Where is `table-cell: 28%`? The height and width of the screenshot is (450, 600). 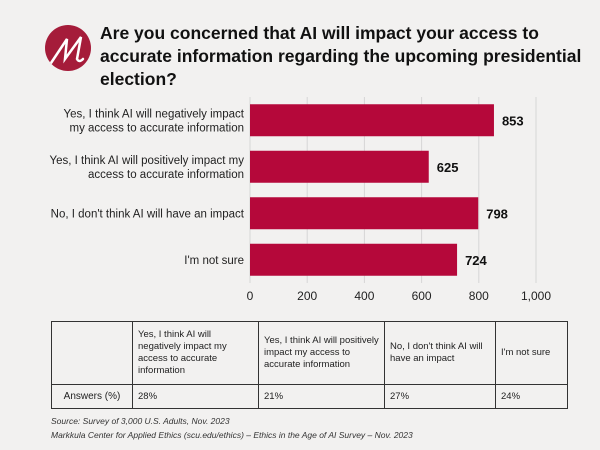
table-cell: 28% is located at coordinates (195, 396).